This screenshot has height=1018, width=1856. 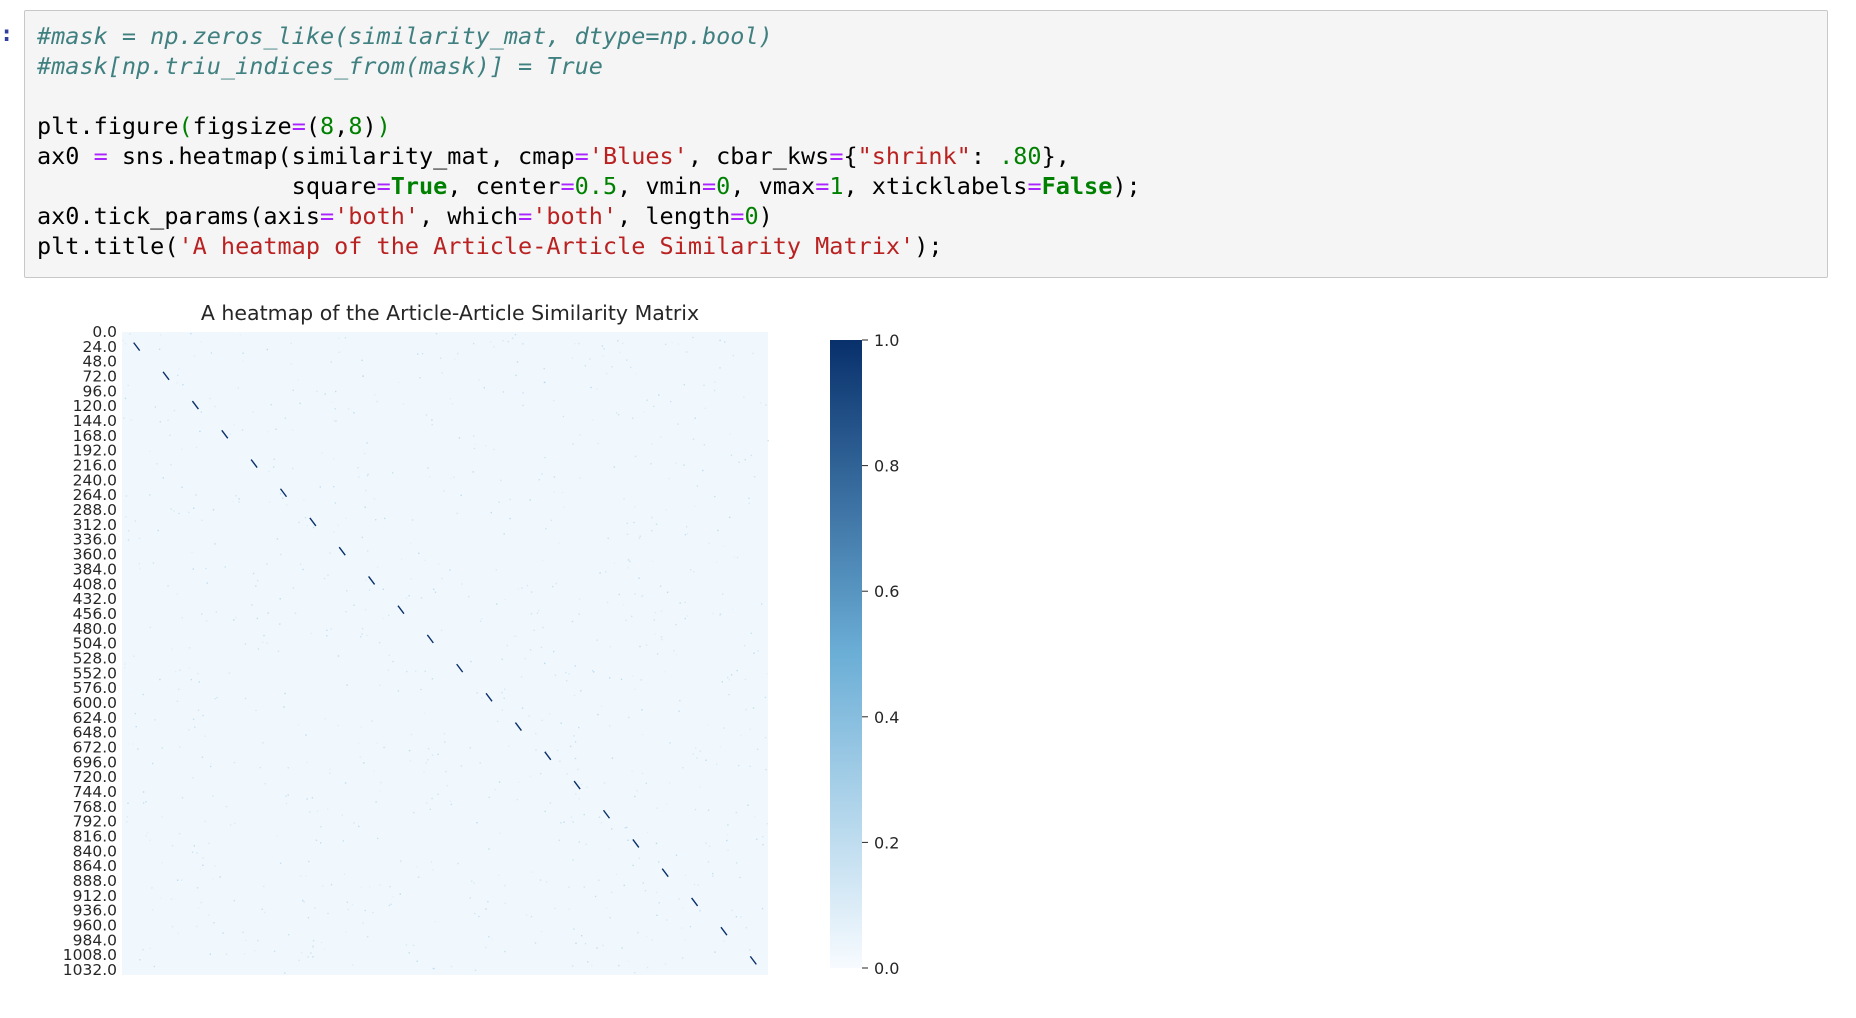 What do you see at coordinates (95, 421) in the screenshot?
I see `y-tick-label: 144.0` at bounding box center [95, 421].